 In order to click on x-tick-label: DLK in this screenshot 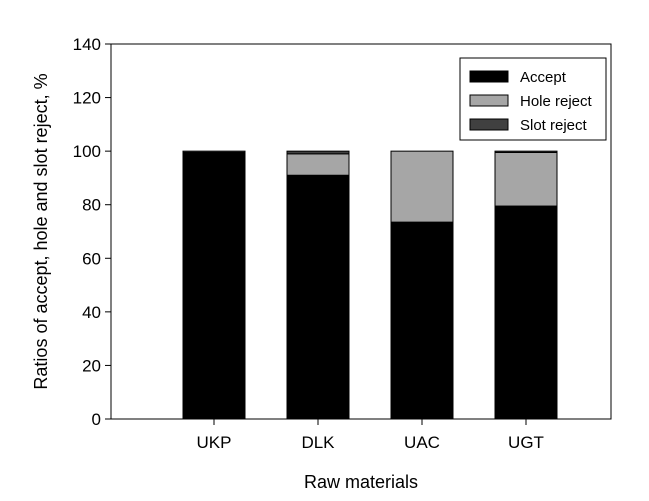, I will do `click(318, 442)`.